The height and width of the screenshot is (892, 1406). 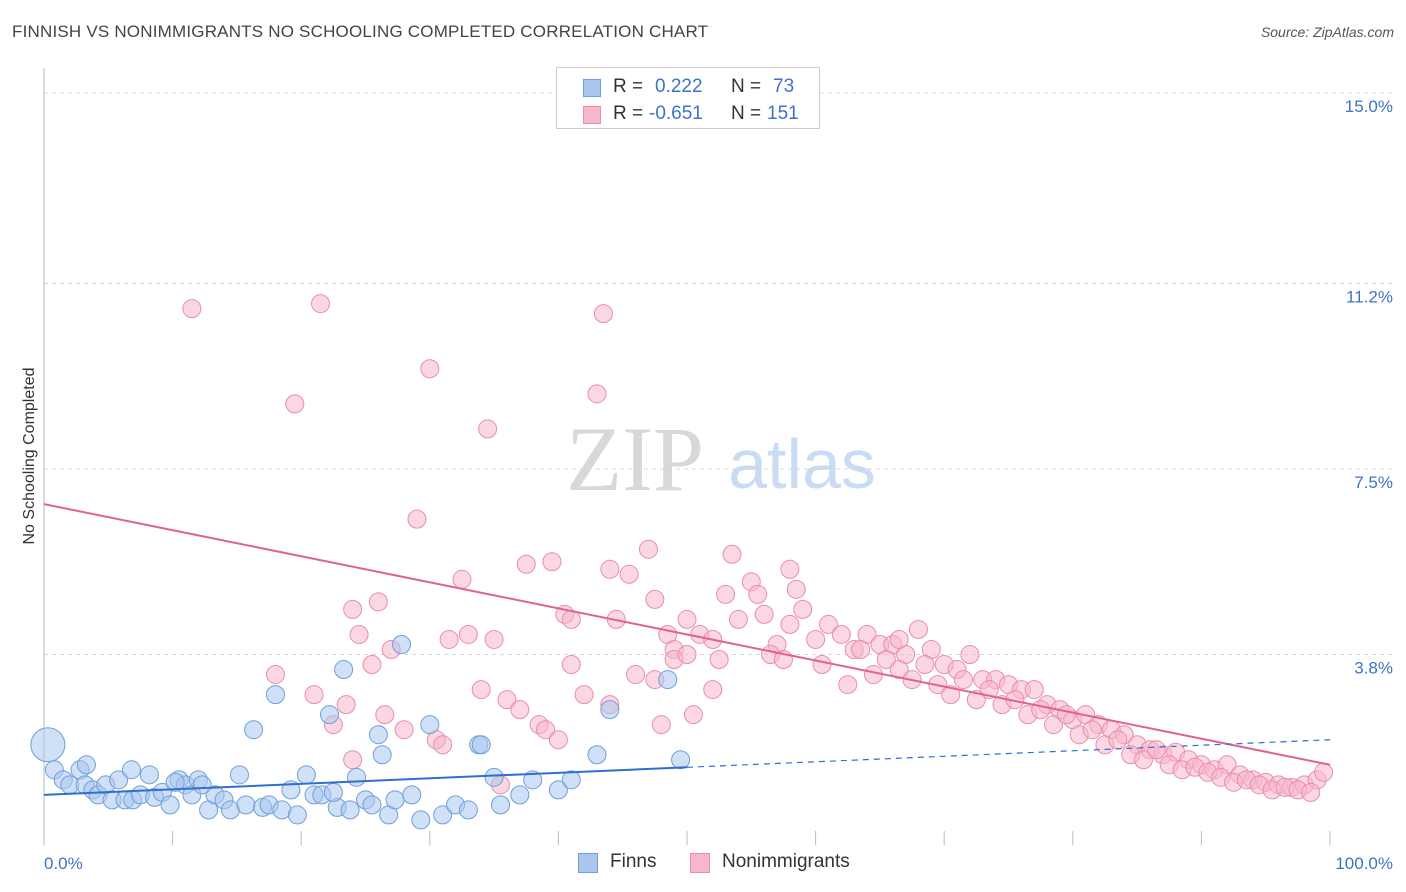 I want to click on y-tick-label: 15.0%, so click(x=1369, y=106).